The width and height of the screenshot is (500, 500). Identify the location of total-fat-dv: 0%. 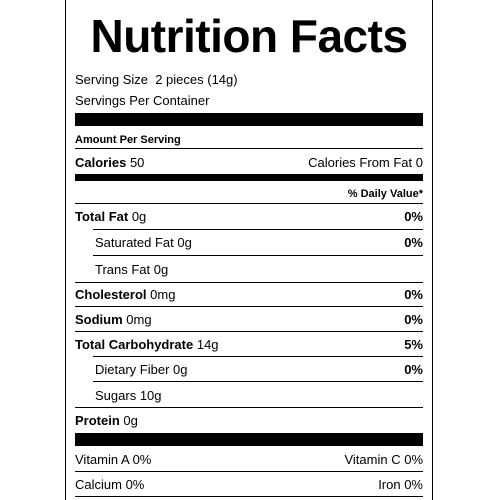
(413, 216).